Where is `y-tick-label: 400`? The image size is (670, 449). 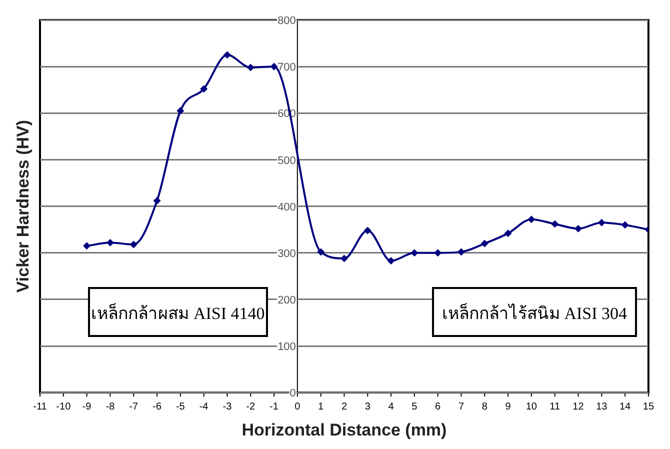
y-tick-label: 400 is located at coordinates (287, 207).